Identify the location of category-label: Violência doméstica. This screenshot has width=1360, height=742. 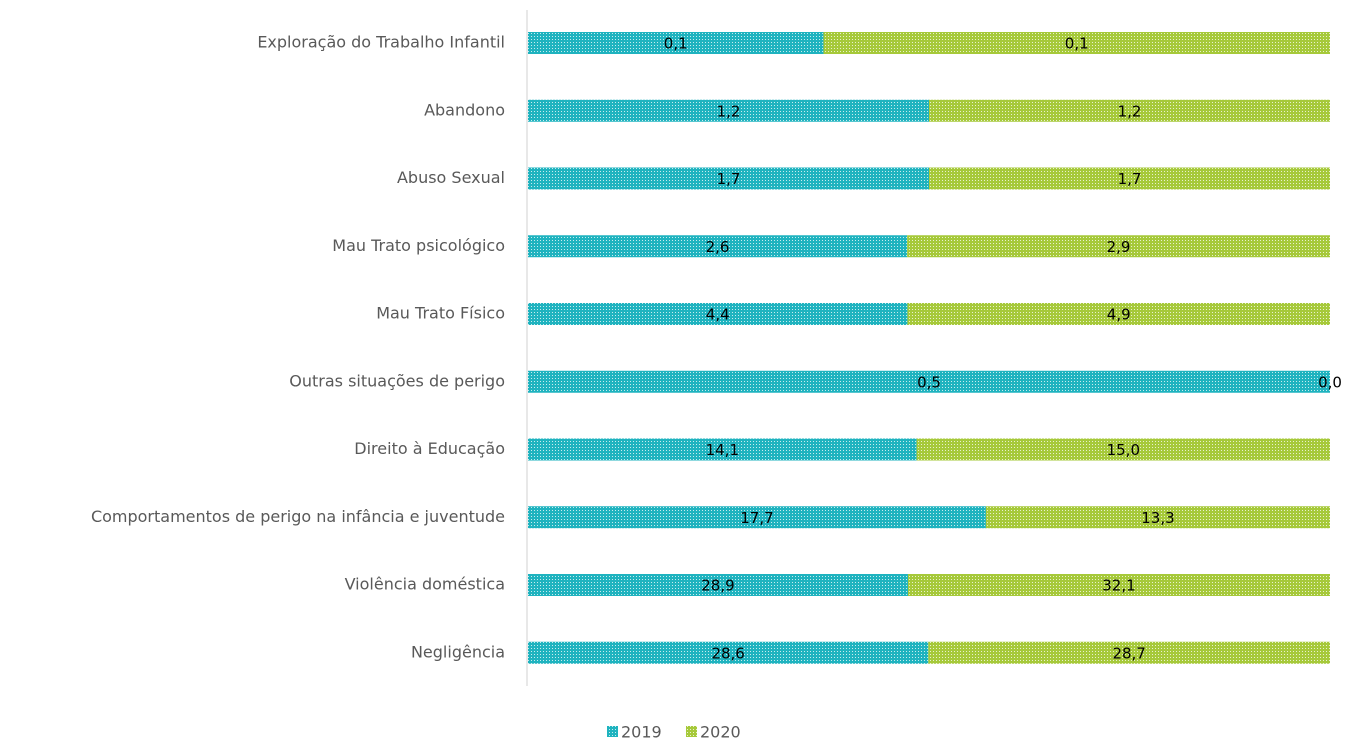
(425, 584).